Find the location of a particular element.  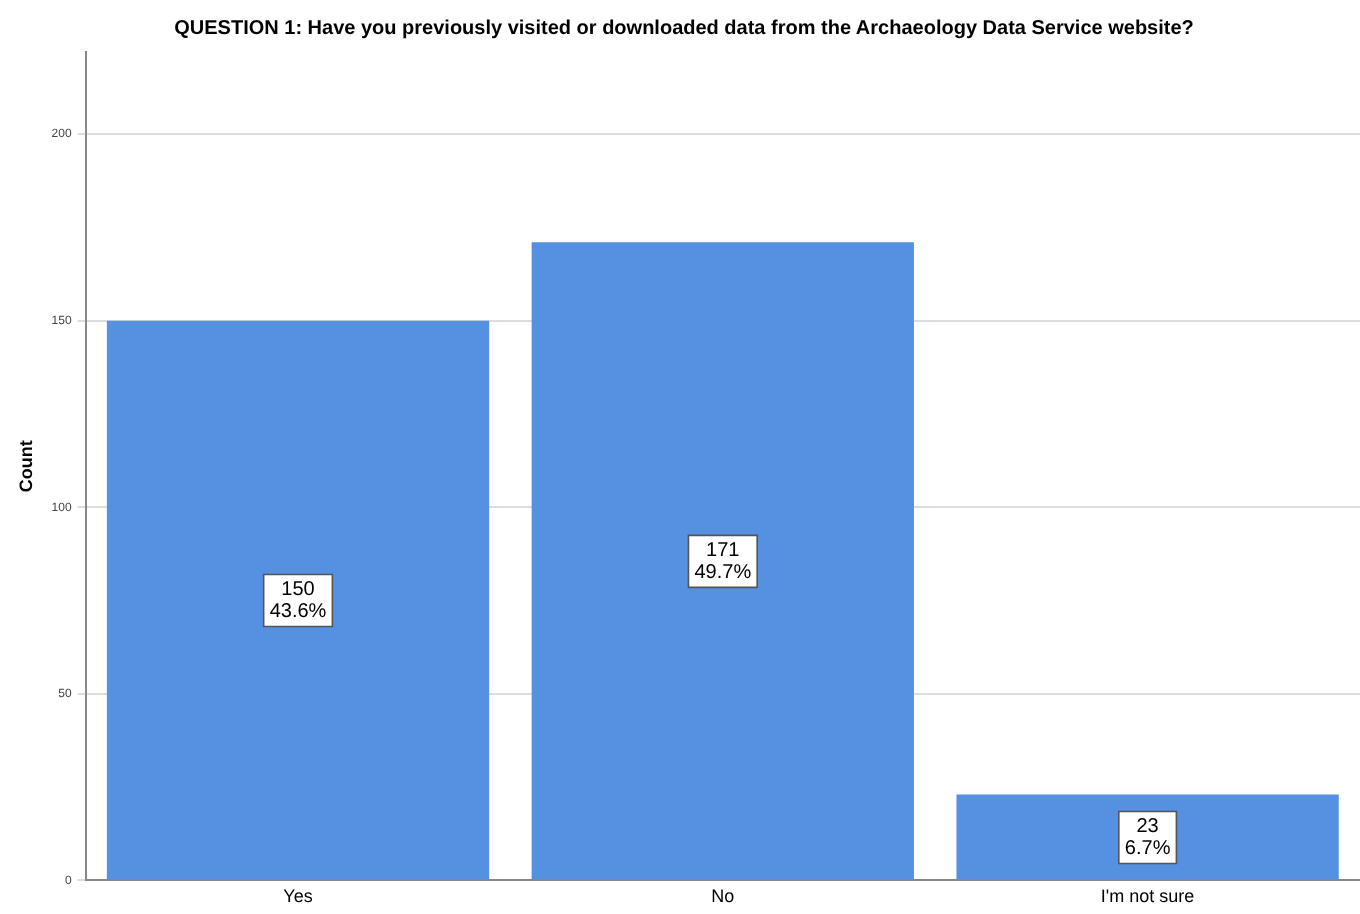

x-tick-label: Yes is located at coordinates (298, 896).